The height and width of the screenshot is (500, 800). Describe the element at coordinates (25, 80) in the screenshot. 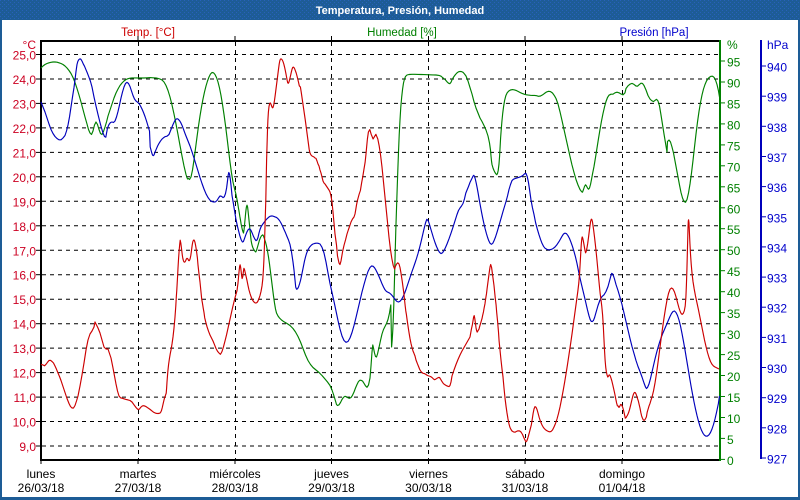

I see `svg-text: 24,0` at that location.